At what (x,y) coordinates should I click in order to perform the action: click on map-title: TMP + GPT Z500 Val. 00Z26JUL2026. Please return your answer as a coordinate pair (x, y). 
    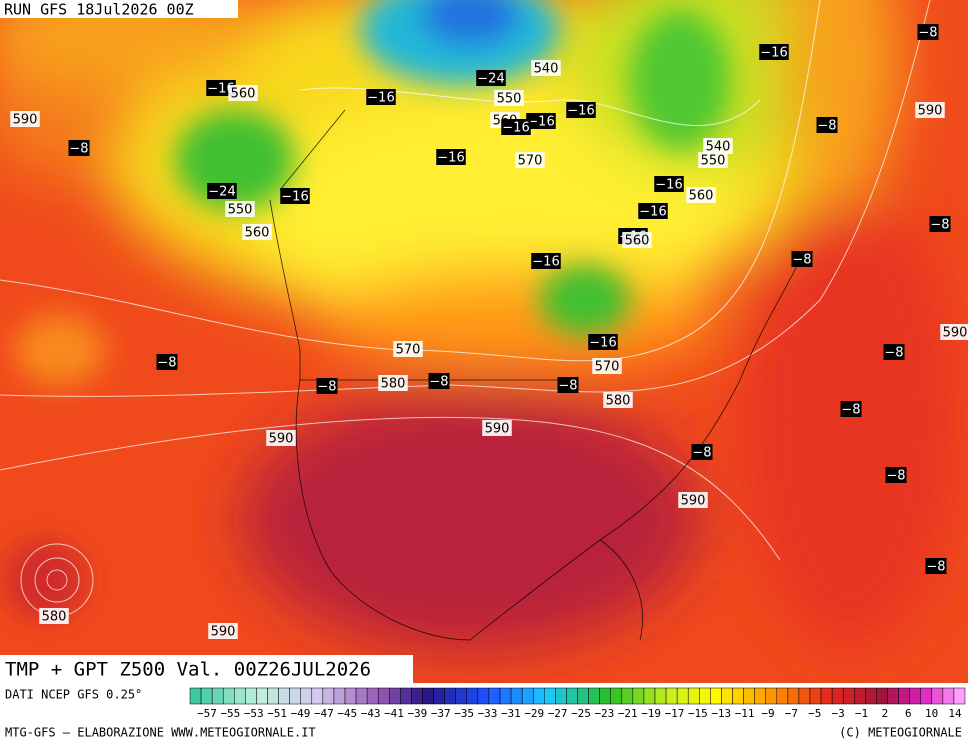
    Looking at the image, I should click on (188, 670).